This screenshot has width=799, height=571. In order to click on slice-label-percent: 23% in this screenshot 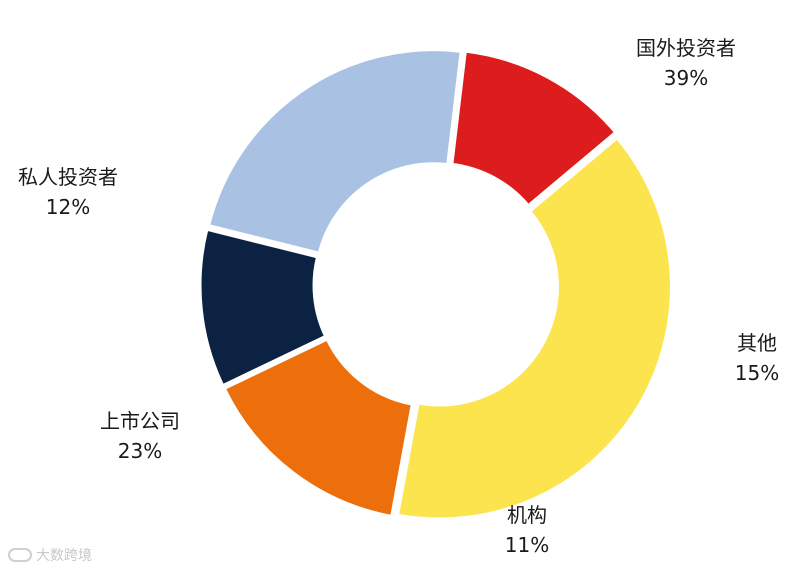, I will do `click(140, 451)`.